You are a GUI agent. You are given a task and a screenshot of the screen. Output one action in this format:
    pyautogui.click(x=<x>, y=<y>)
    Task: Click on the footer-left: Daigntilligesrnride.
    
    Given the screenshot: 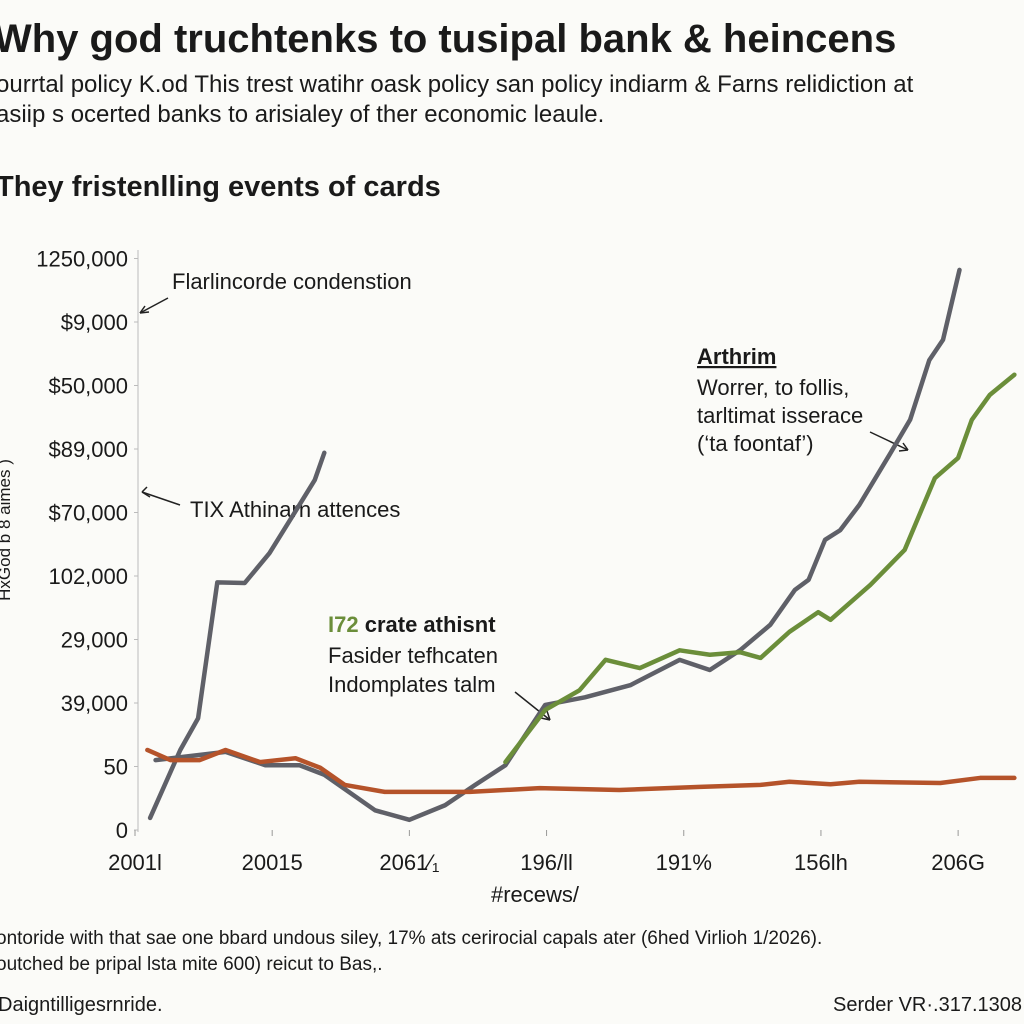 What is the action you would take?
    pyautogui.click(x=81, y=1005)
    